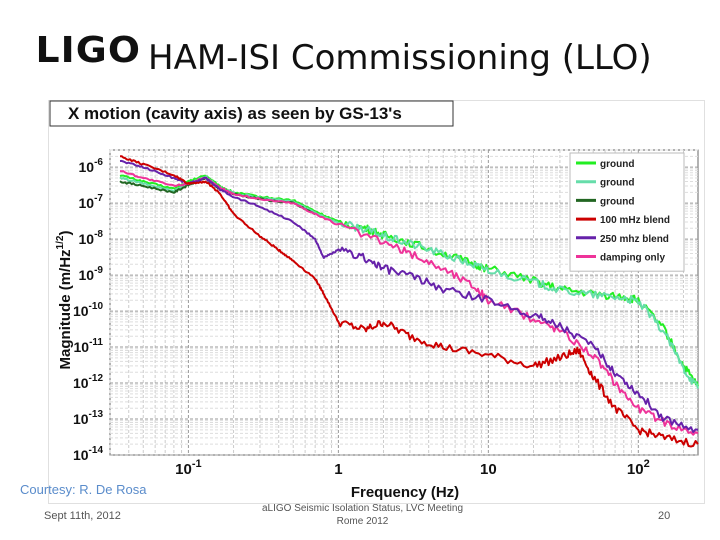  Describe the element at coordinates (91, 274) in the screenshot. I see `y-tick-label: 10⁻⁹` at that location.